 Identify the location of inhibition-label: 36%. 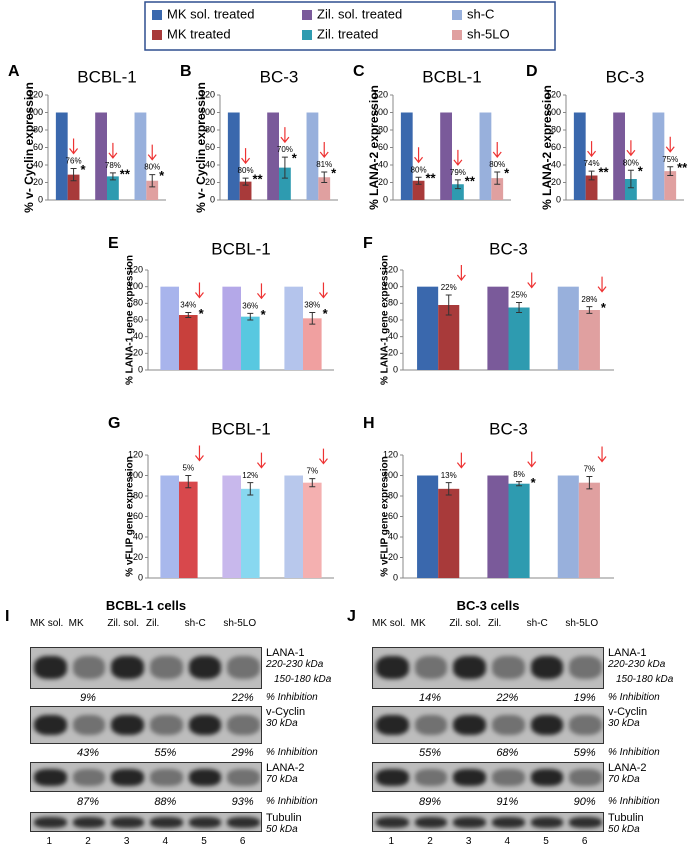
(250, 305).